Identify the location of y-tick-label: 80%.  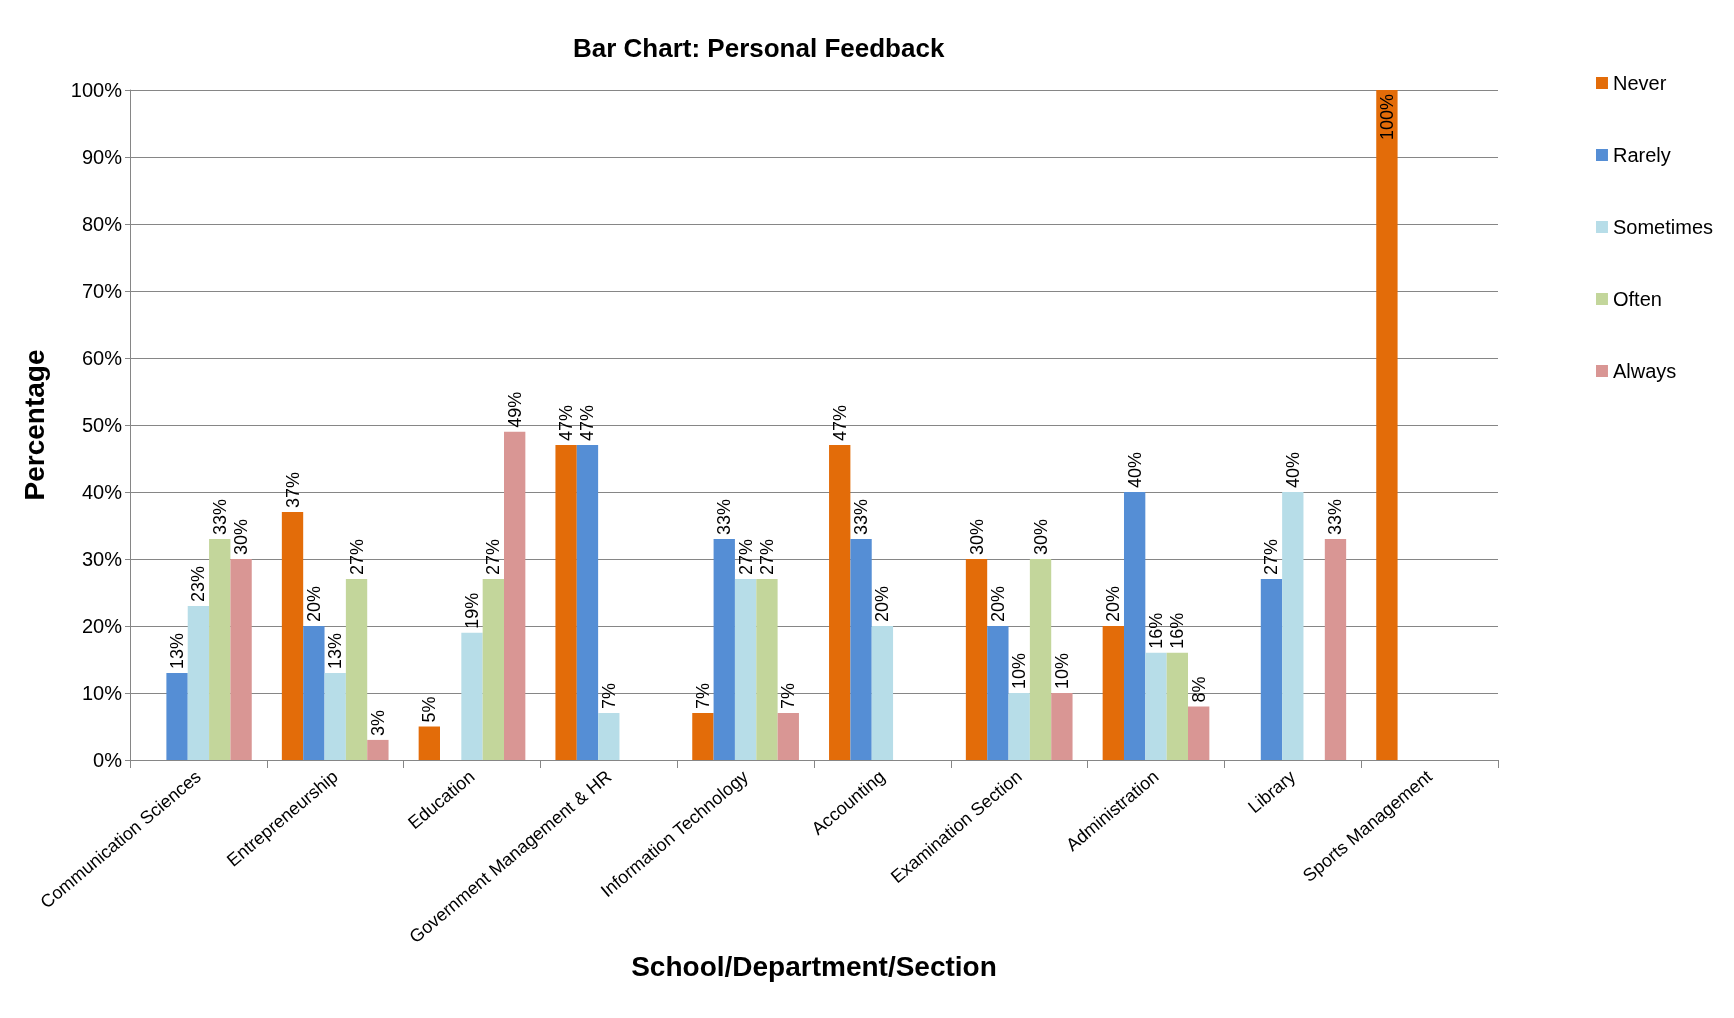
(102, 224).